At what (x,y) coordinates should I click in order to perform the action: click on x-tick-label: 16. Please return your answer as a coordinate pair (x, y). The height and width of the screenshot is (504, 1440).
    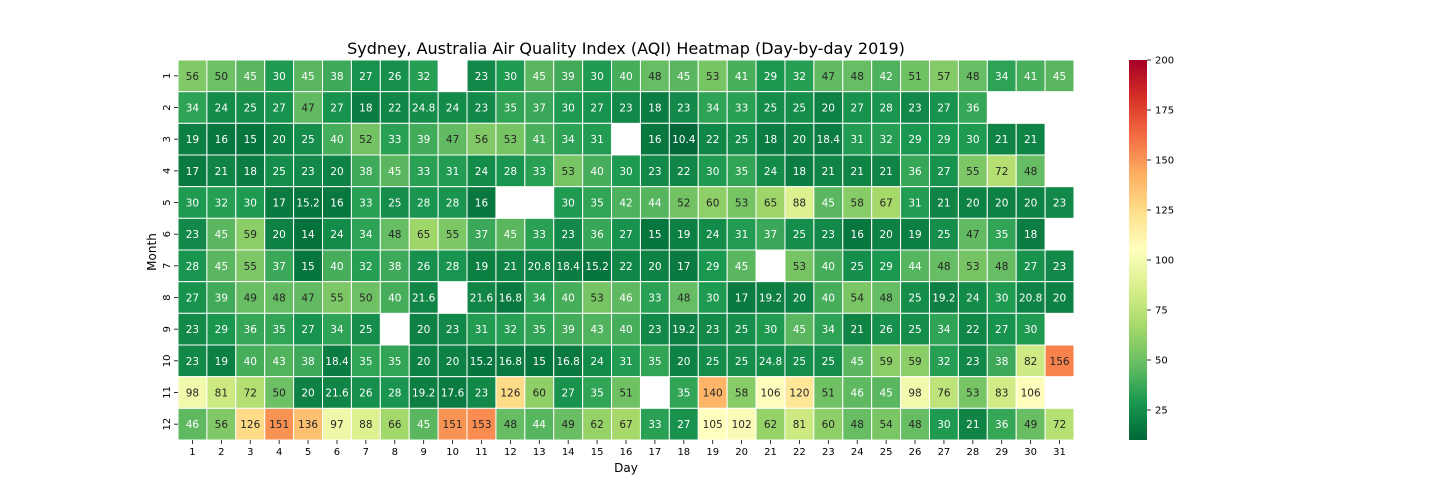
    Looking at the image, I should click on (626, 452).